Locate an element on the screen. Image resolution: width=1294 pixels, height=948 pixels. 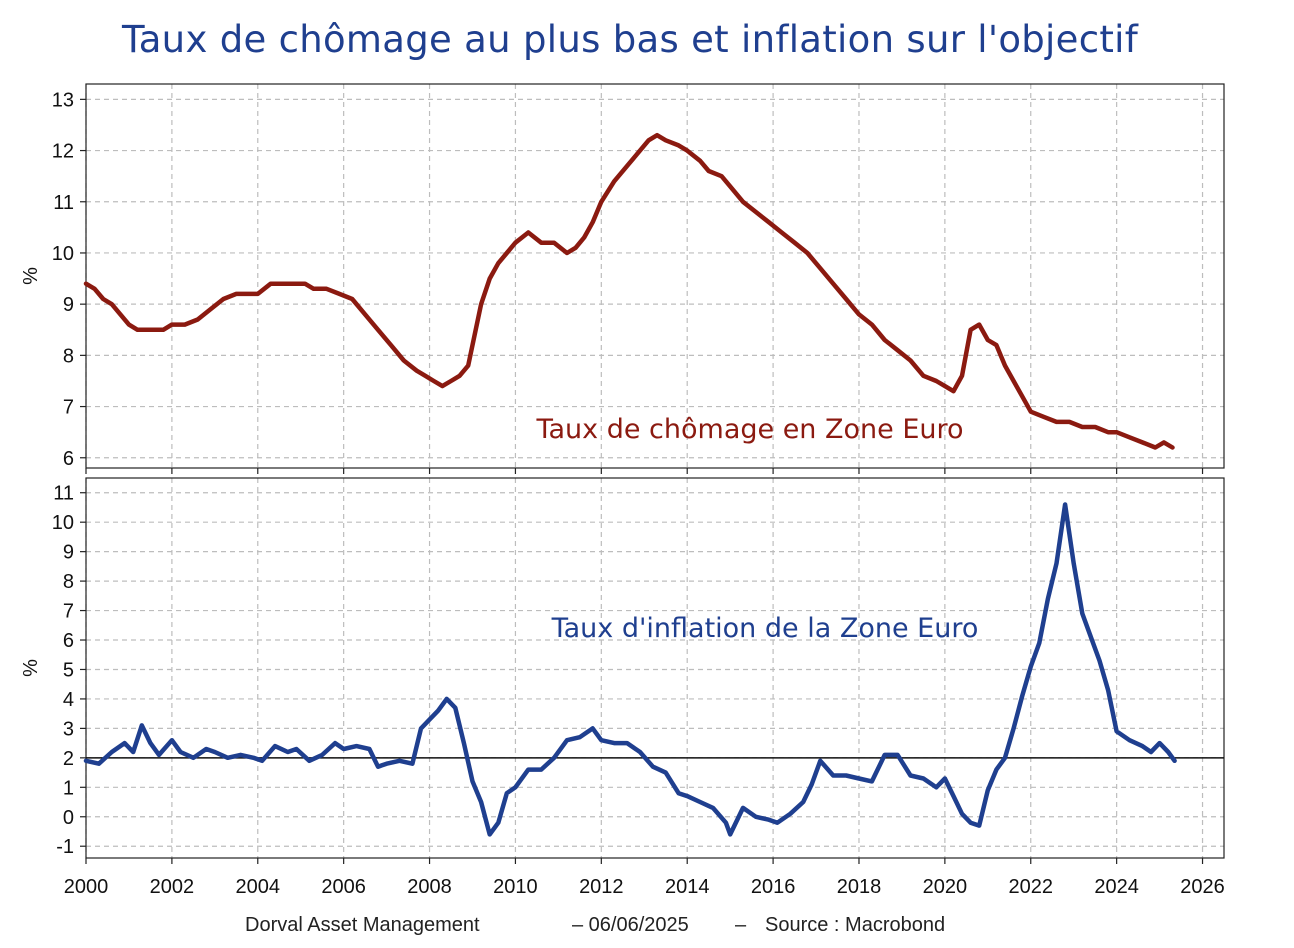
footer-source: Source : Macrobond is located at coordinates (855, 925).